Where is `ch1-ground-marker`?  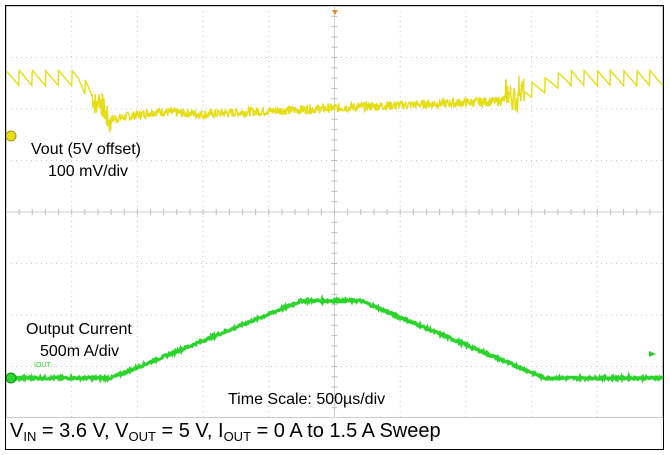
ch1-ground-marker is located at coordinates (11, 136).